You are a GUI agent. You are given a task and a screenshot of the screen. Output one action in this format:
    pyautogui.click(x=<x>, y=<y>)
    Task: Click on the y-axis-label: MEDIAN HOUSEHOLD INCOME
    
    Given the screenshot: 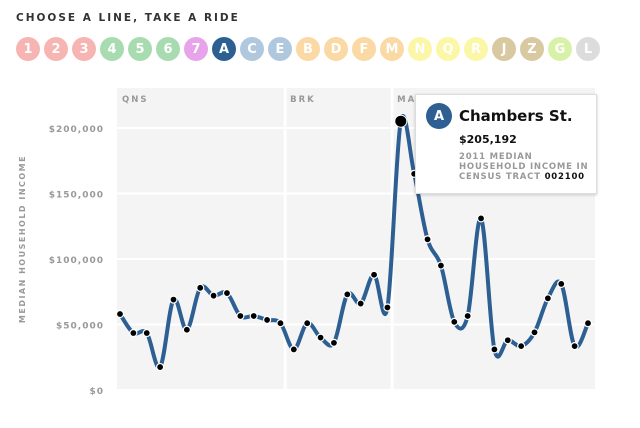 What is the action you would take?
    pyautogui.click(x=22, y=239)
    